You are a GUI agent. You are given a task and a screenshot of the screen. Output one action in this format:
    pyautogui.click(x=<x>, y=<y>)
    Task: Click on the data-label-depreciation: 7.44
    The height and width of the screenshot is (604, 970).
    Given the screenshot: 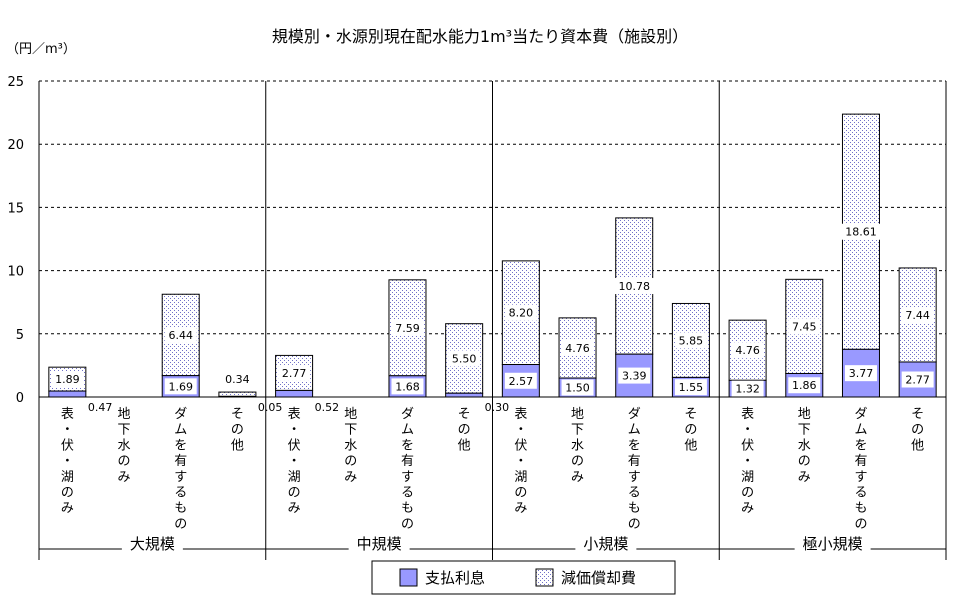 What is the action you would take?
    pyautogui.click(x=917, y=315)
    